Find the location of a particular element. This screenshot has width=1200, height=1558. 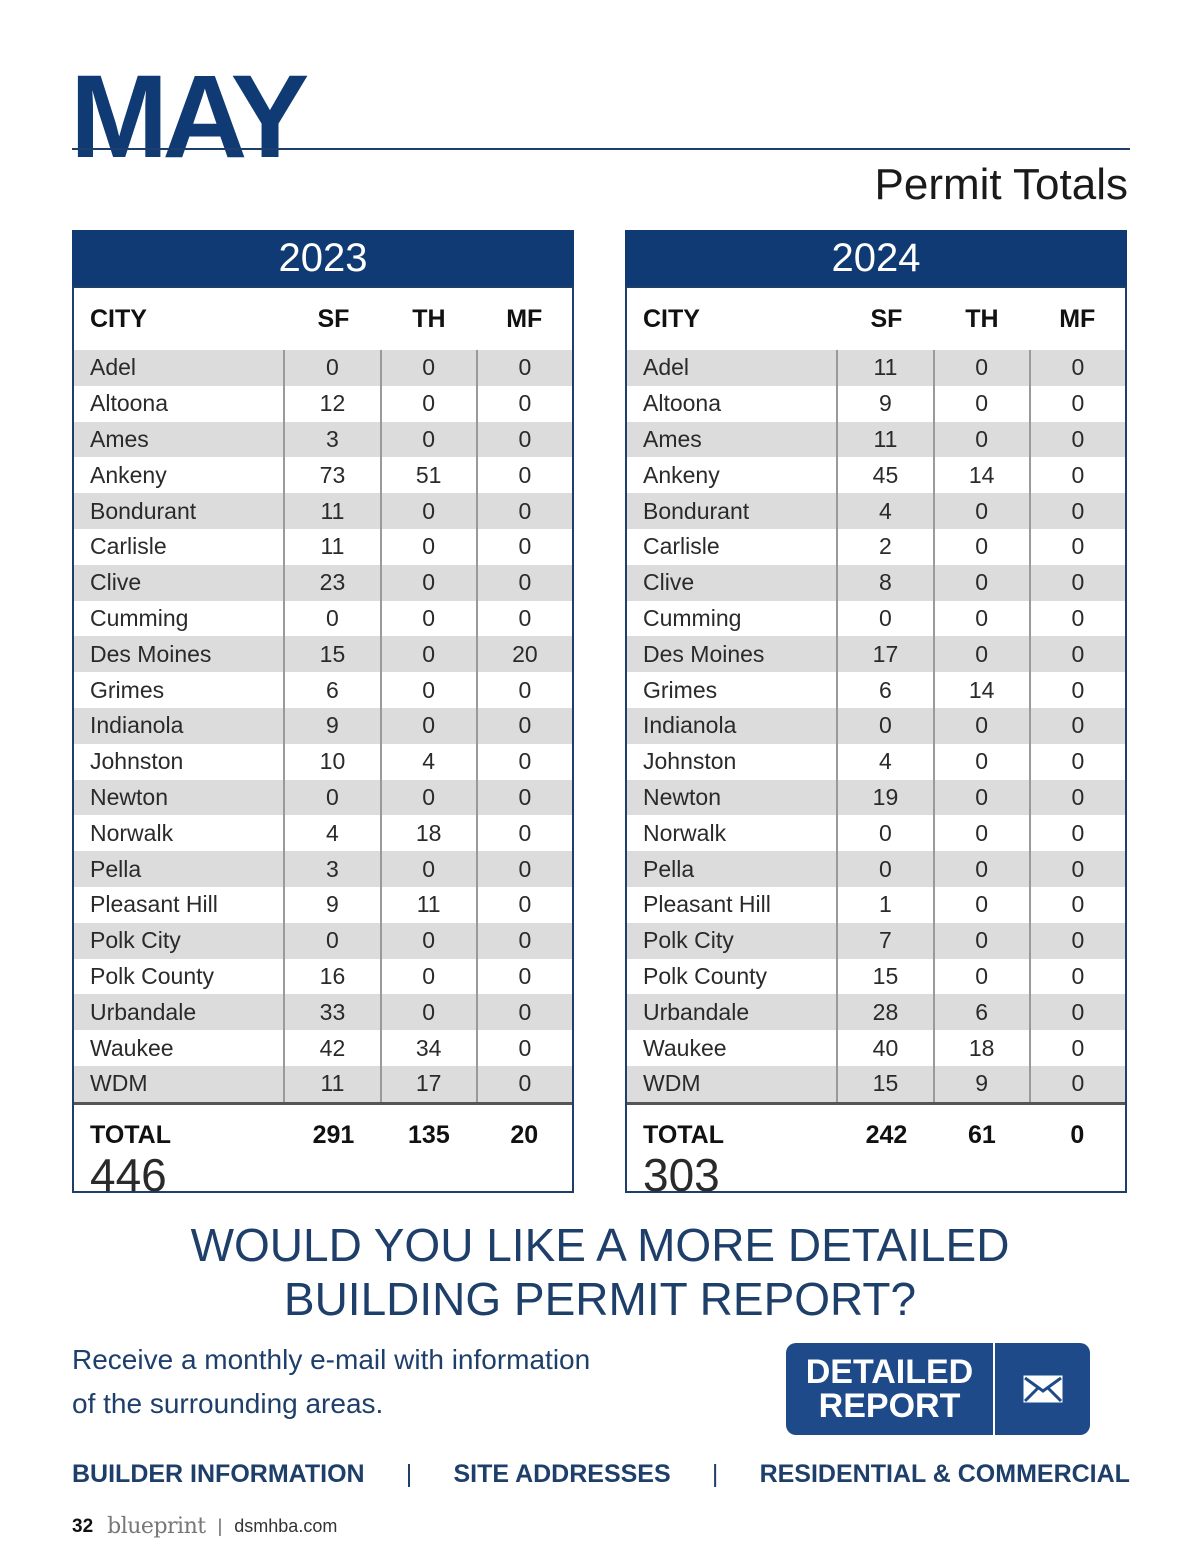

table-row: Adel 11 0 0 is located at coordinates (876, 368).